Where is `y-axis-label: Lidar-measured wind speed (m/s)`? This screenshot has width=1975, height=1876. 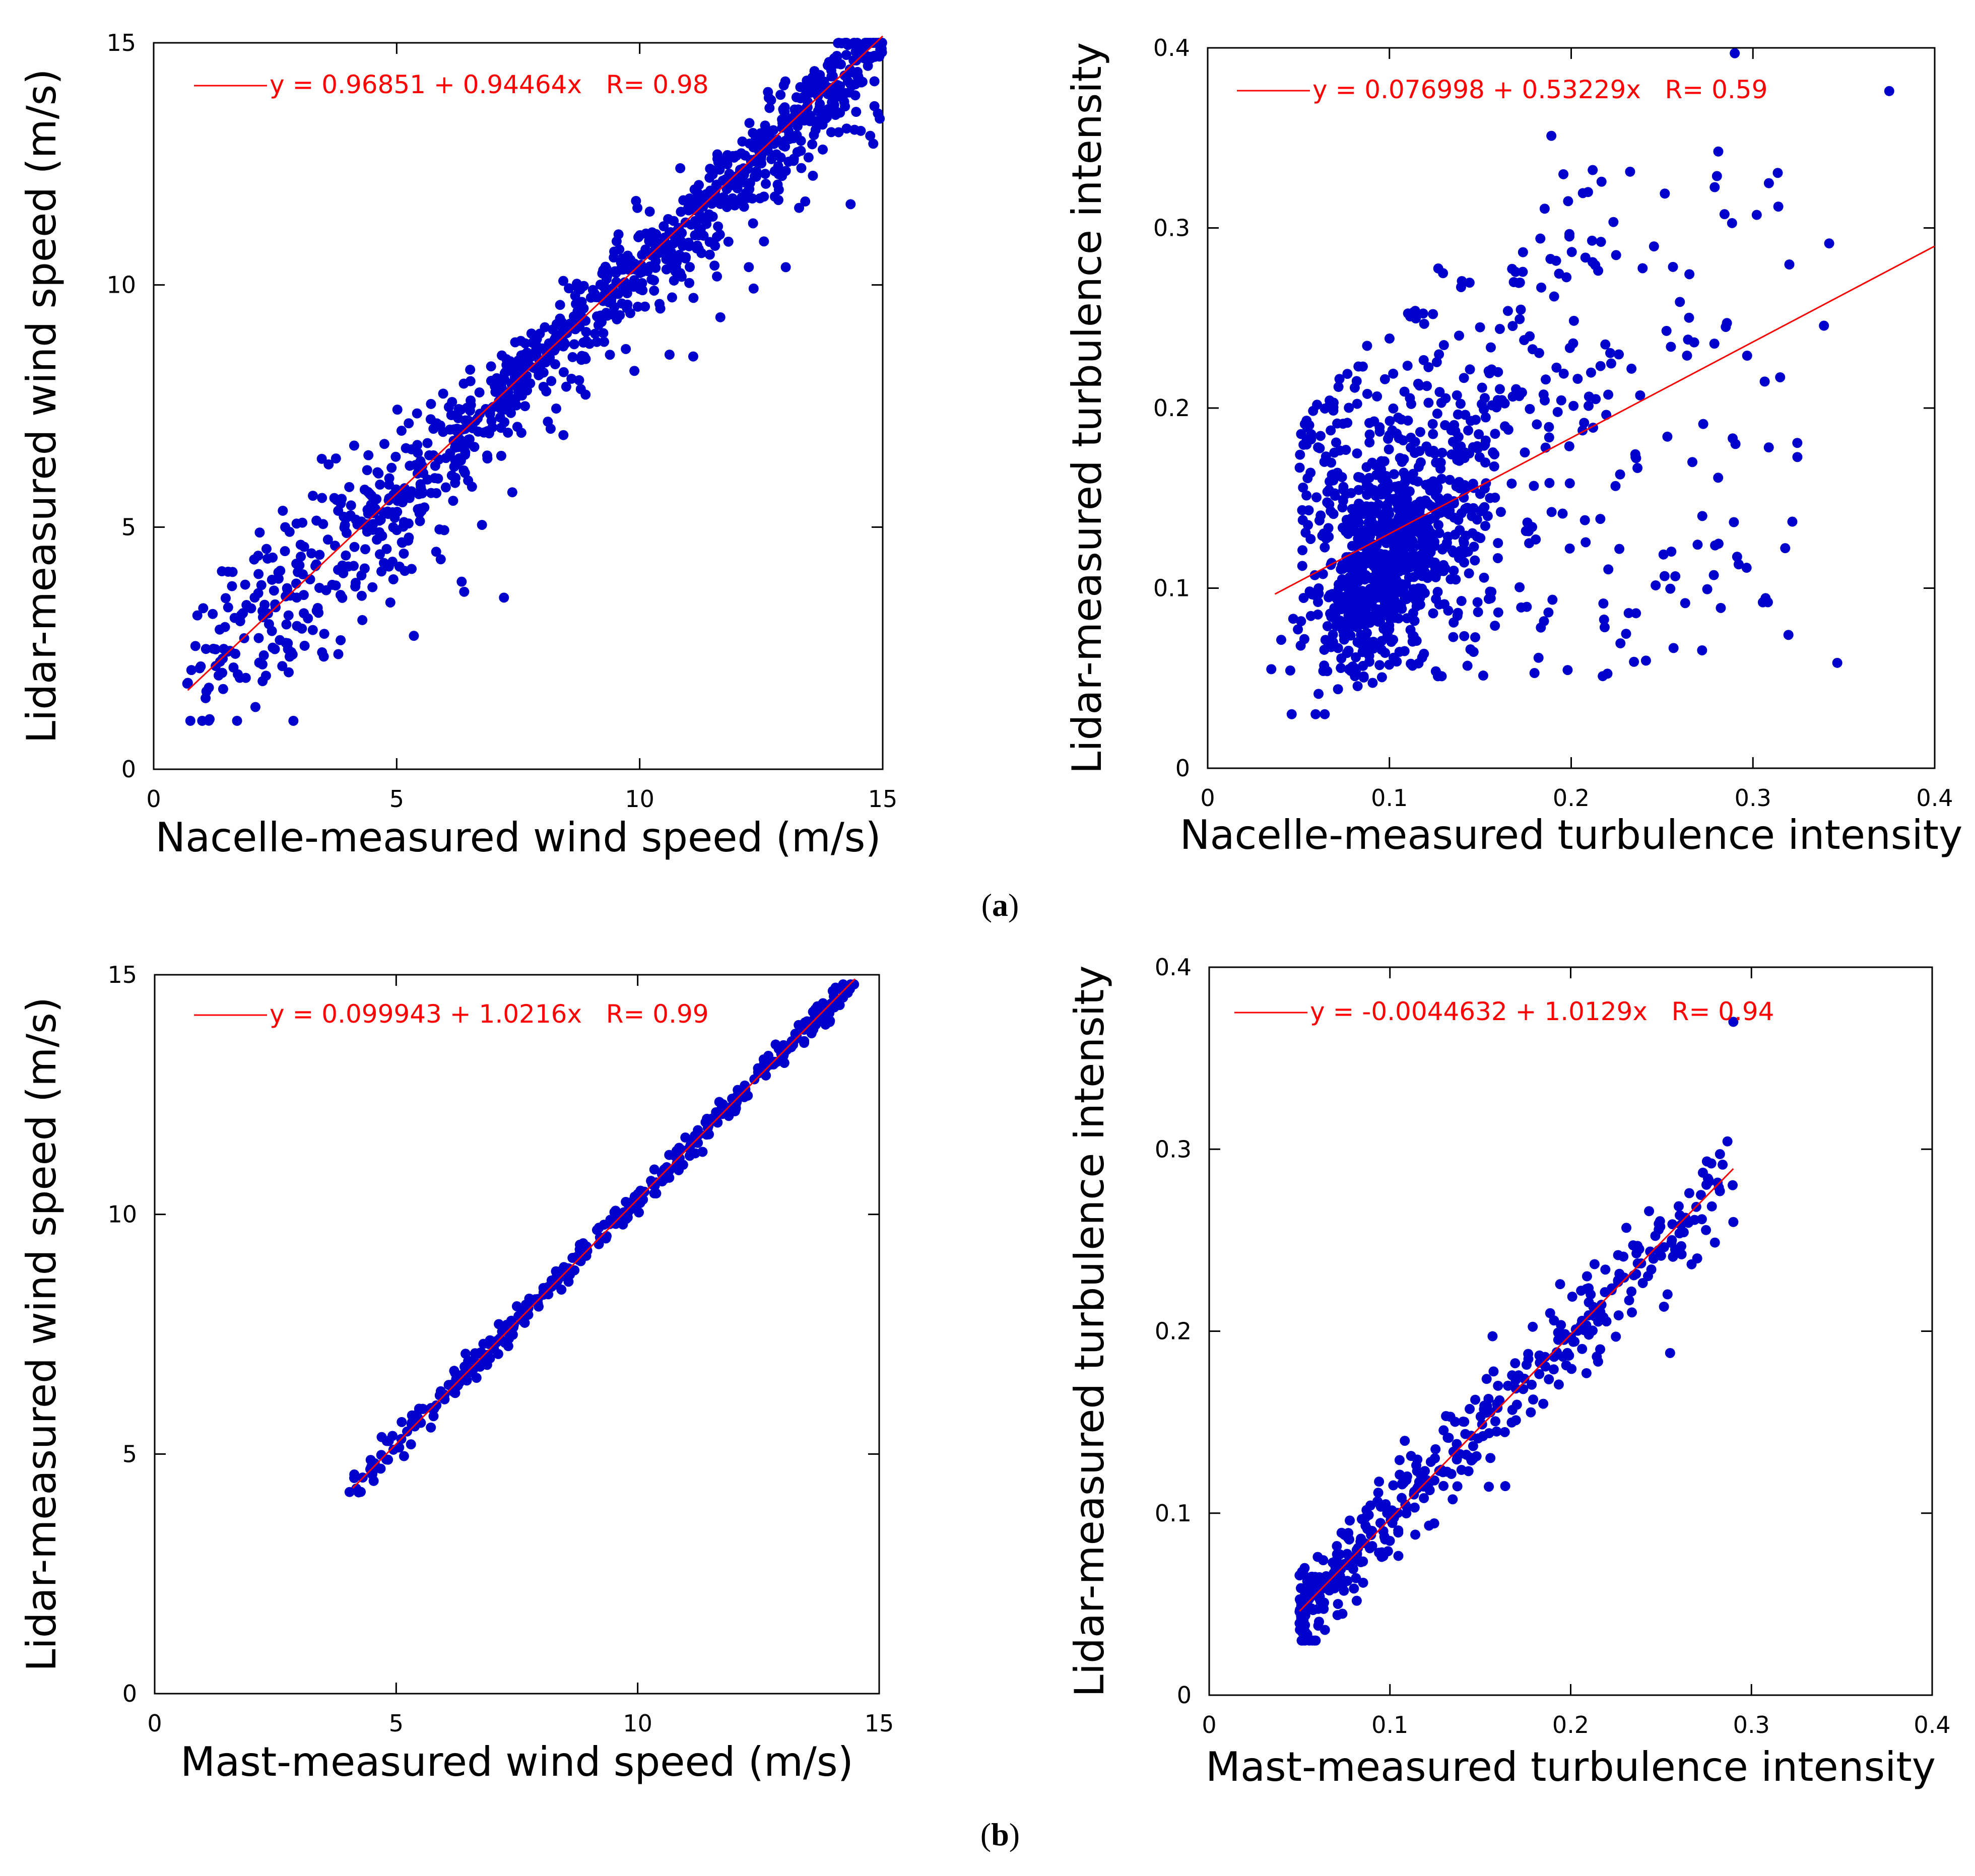 y-axis-label: Lidar-measured wind speed (m/s) is located at coordinates (41, 1334).